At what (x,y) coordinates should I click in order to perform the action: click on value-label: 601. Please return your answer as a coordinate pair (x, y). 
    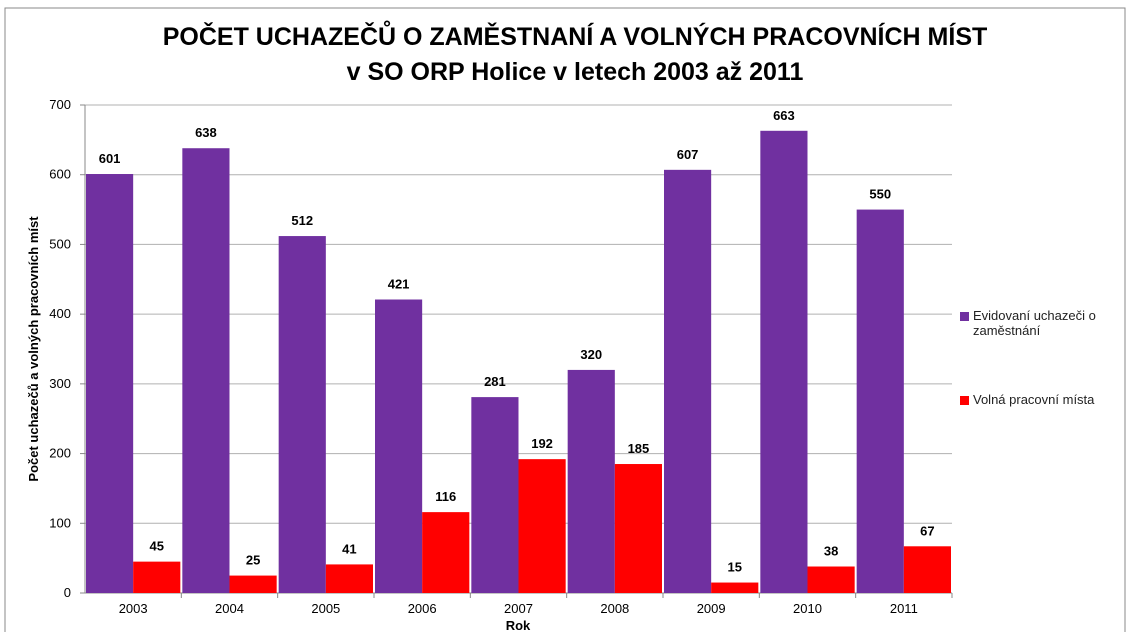
    Looking at the image, I should click on (110, 158).